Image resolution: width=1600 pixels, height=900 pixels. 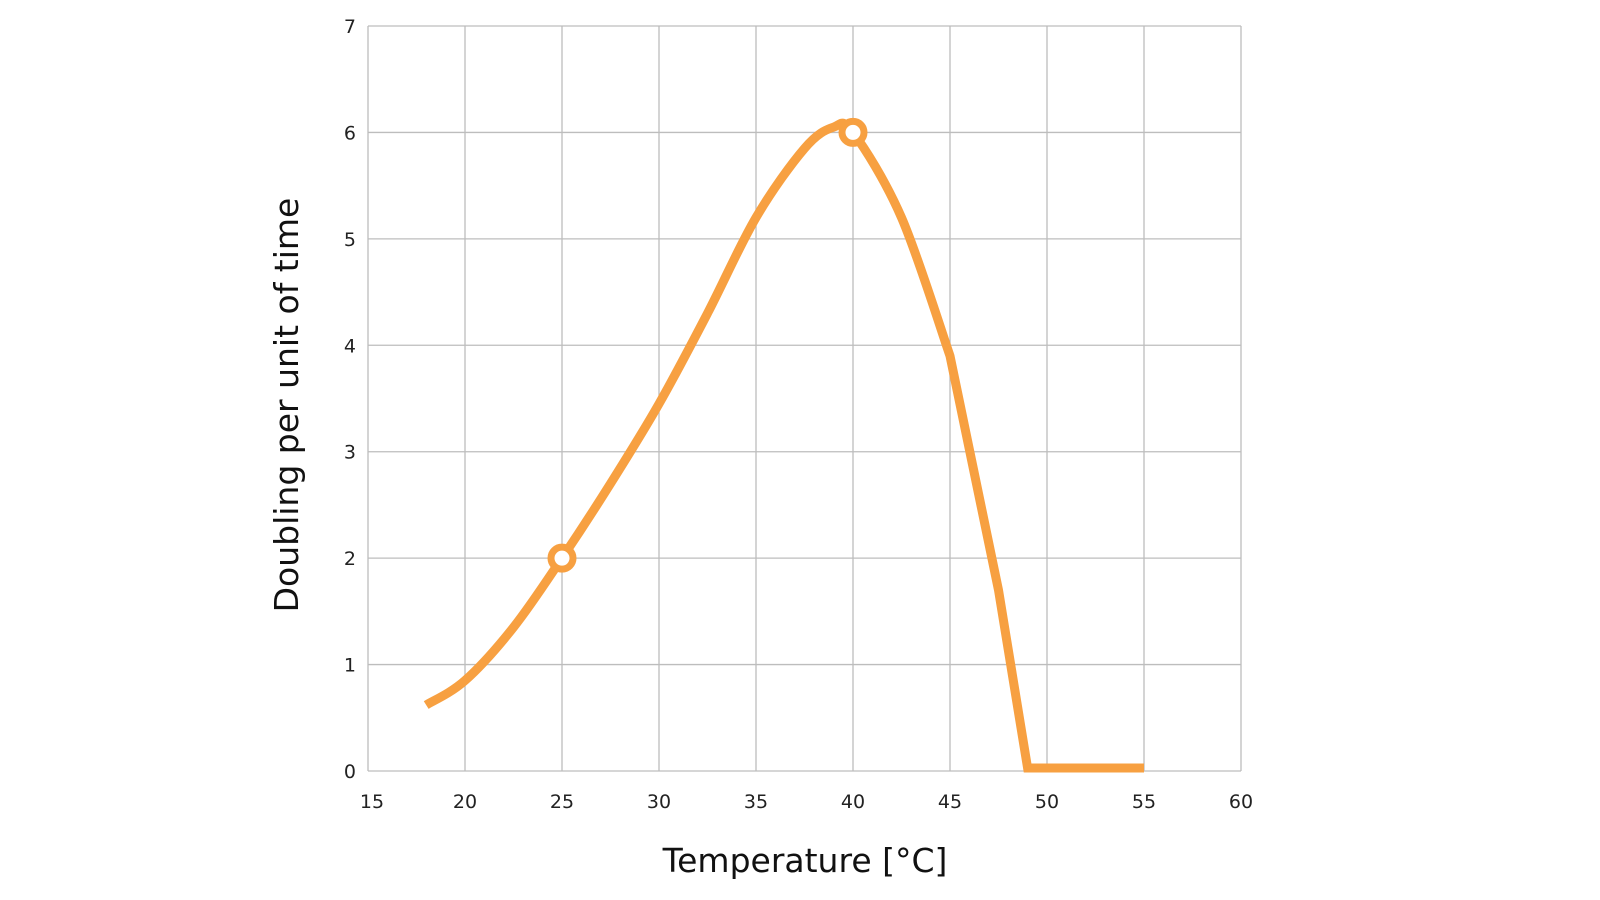 I want to click on x-tick-label: 15, so click(x=372, y=802).